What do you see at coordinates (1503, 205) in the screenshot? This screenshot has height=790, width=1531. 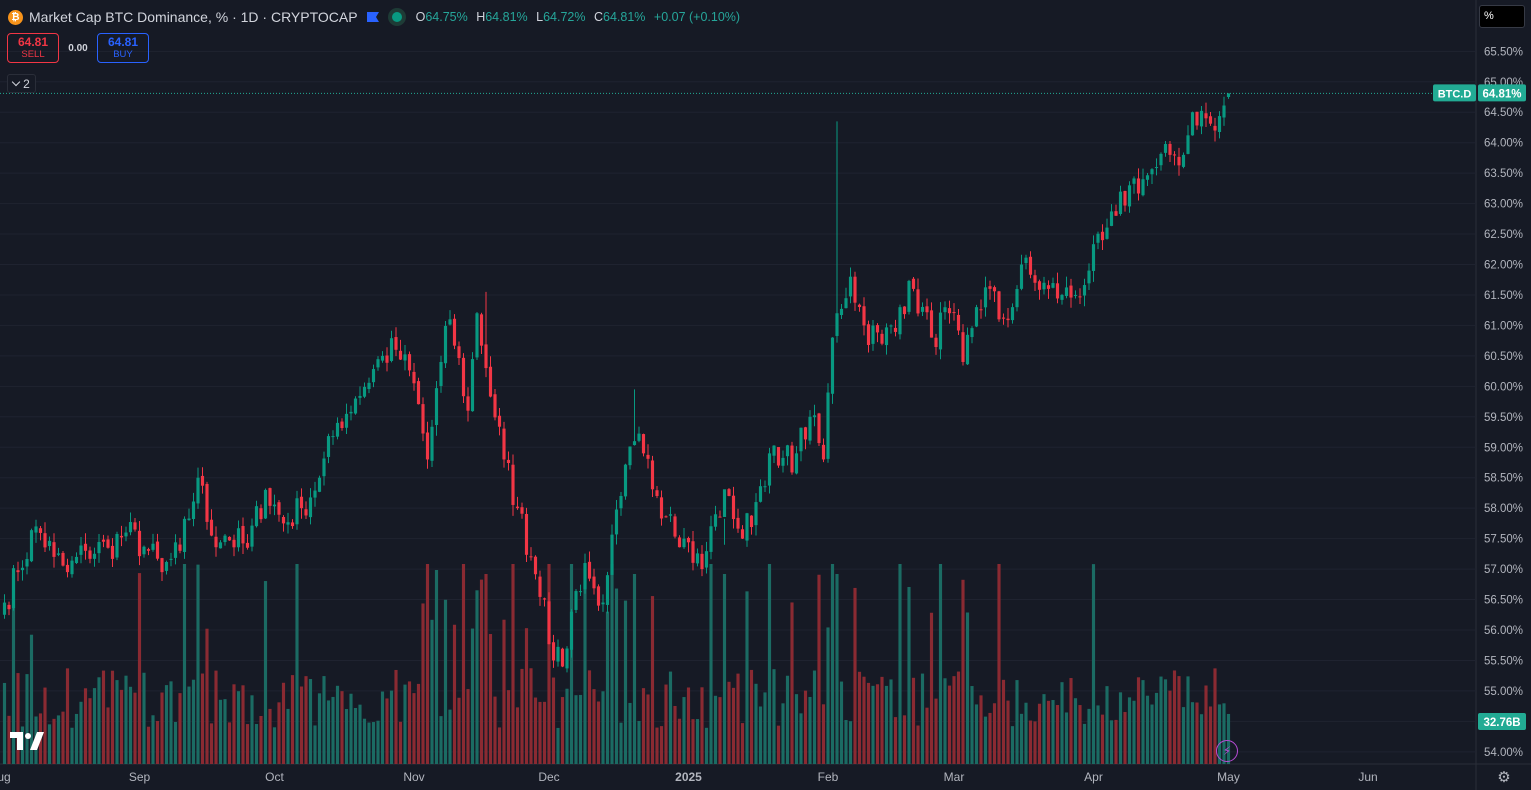 I see `y-tick-label: 63.00%` at bounding box center [1503, 205].